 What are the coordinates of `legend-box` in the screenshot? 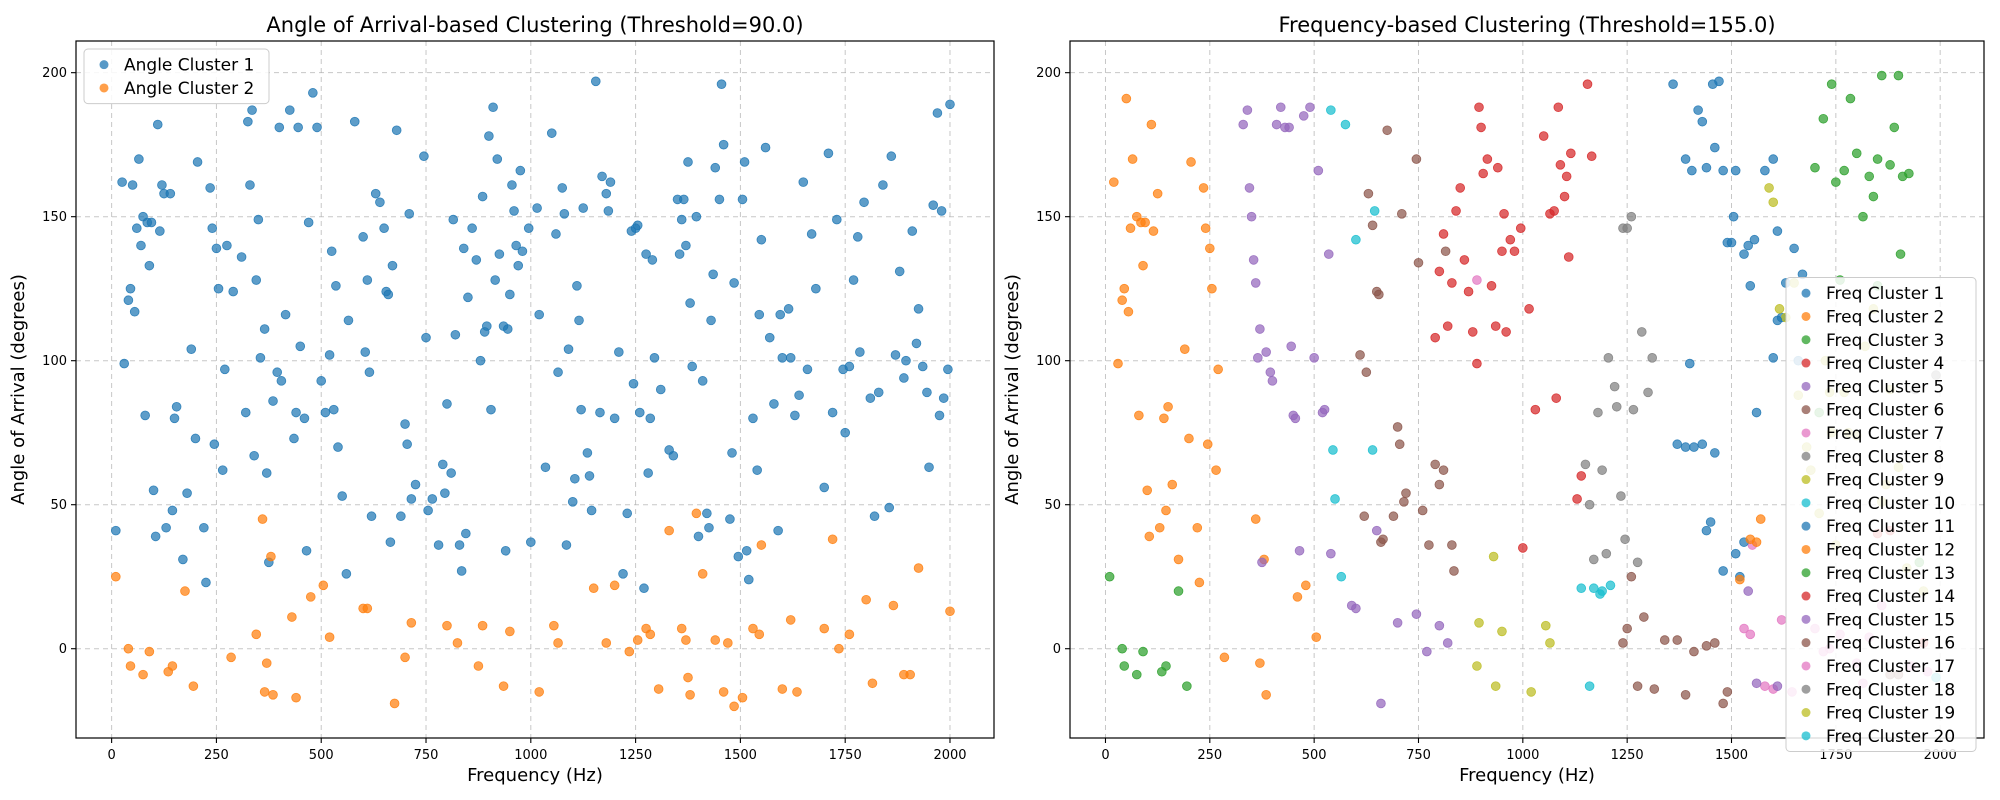 It's located at (1881, 514).